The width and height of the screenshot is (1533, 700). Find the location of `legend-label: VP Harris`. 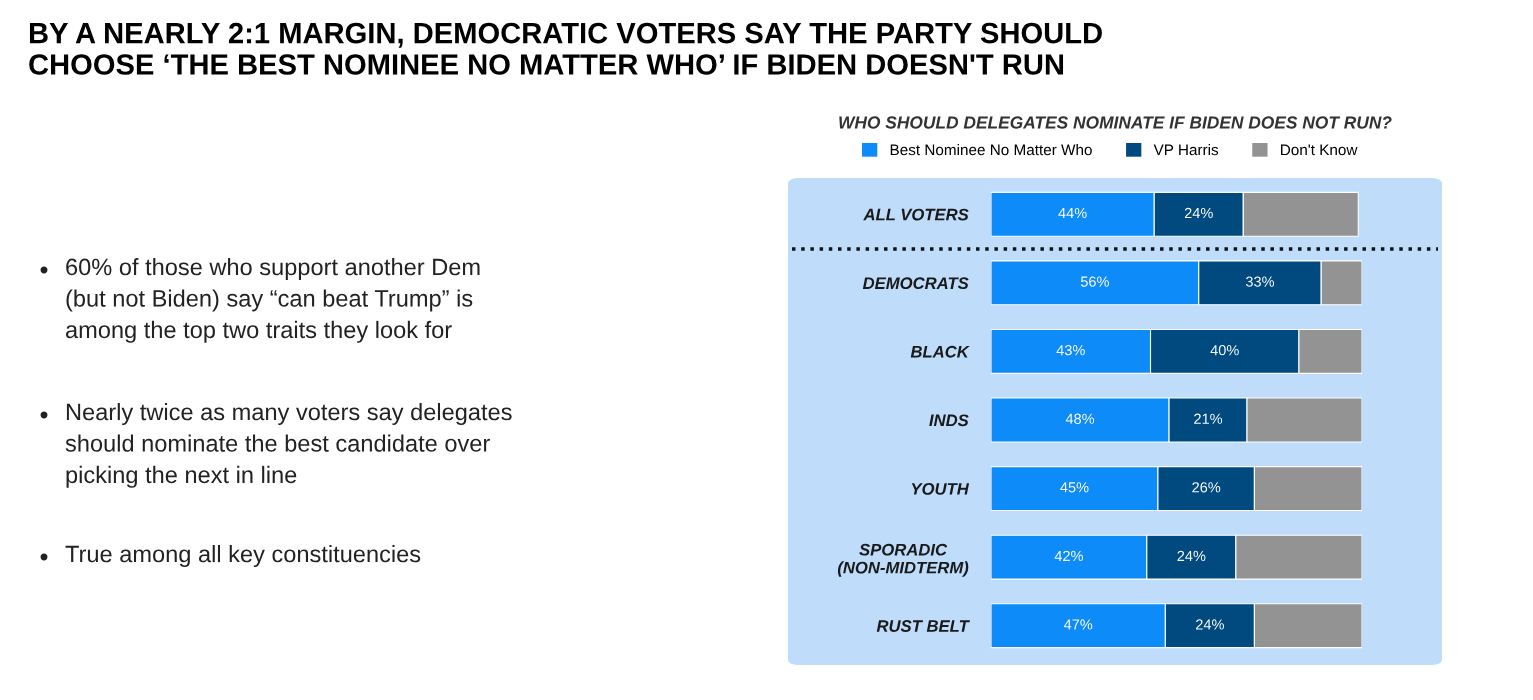

legend-label: VP Harris is located at coordinates (1186, 150).